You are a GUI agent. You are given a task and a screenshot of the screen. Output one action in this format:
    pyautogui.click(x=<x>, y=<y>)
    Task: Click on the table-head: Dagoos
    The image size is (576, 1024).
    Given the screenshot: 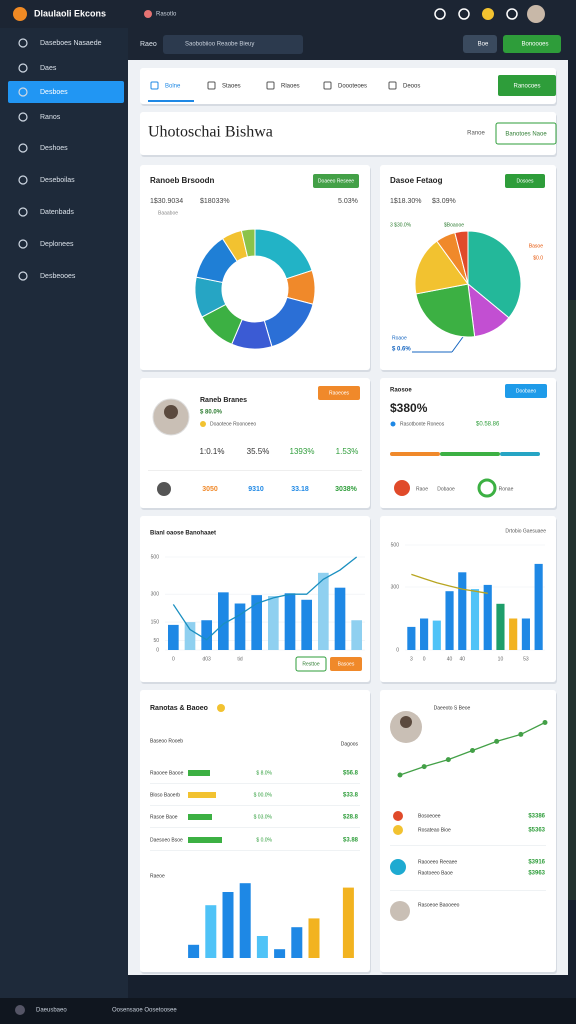 What is the action you would take?
    pyautogui.click(x=350, y=744)
    